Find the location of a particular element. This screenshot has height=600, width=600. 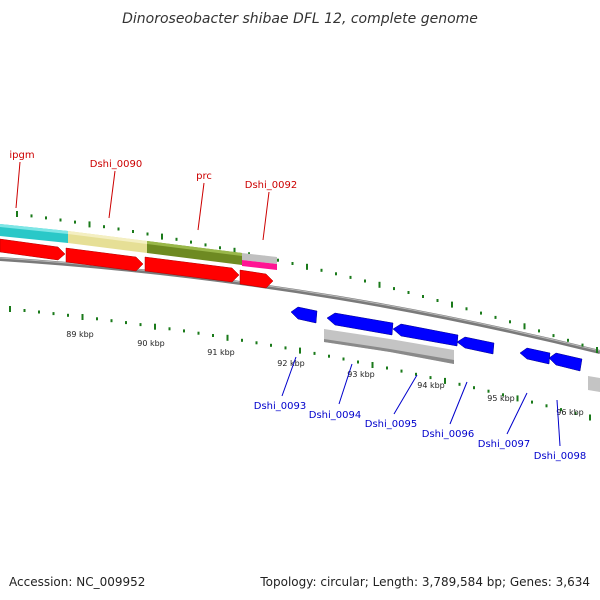

scale-label: 90 kbp is located at coordinates (151, 343).